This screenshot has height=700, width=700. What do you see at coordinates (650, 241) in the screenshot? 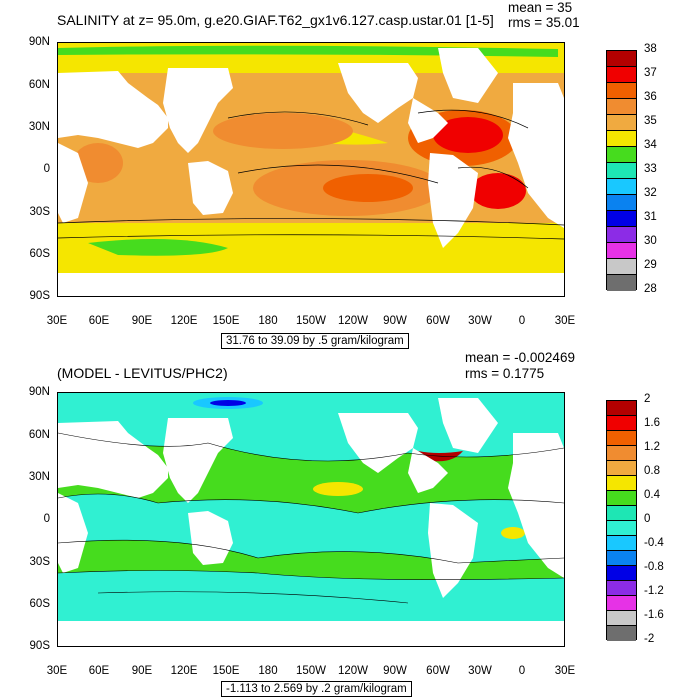
I see `colorbar-label: 30` at bounding box center [650, 241].